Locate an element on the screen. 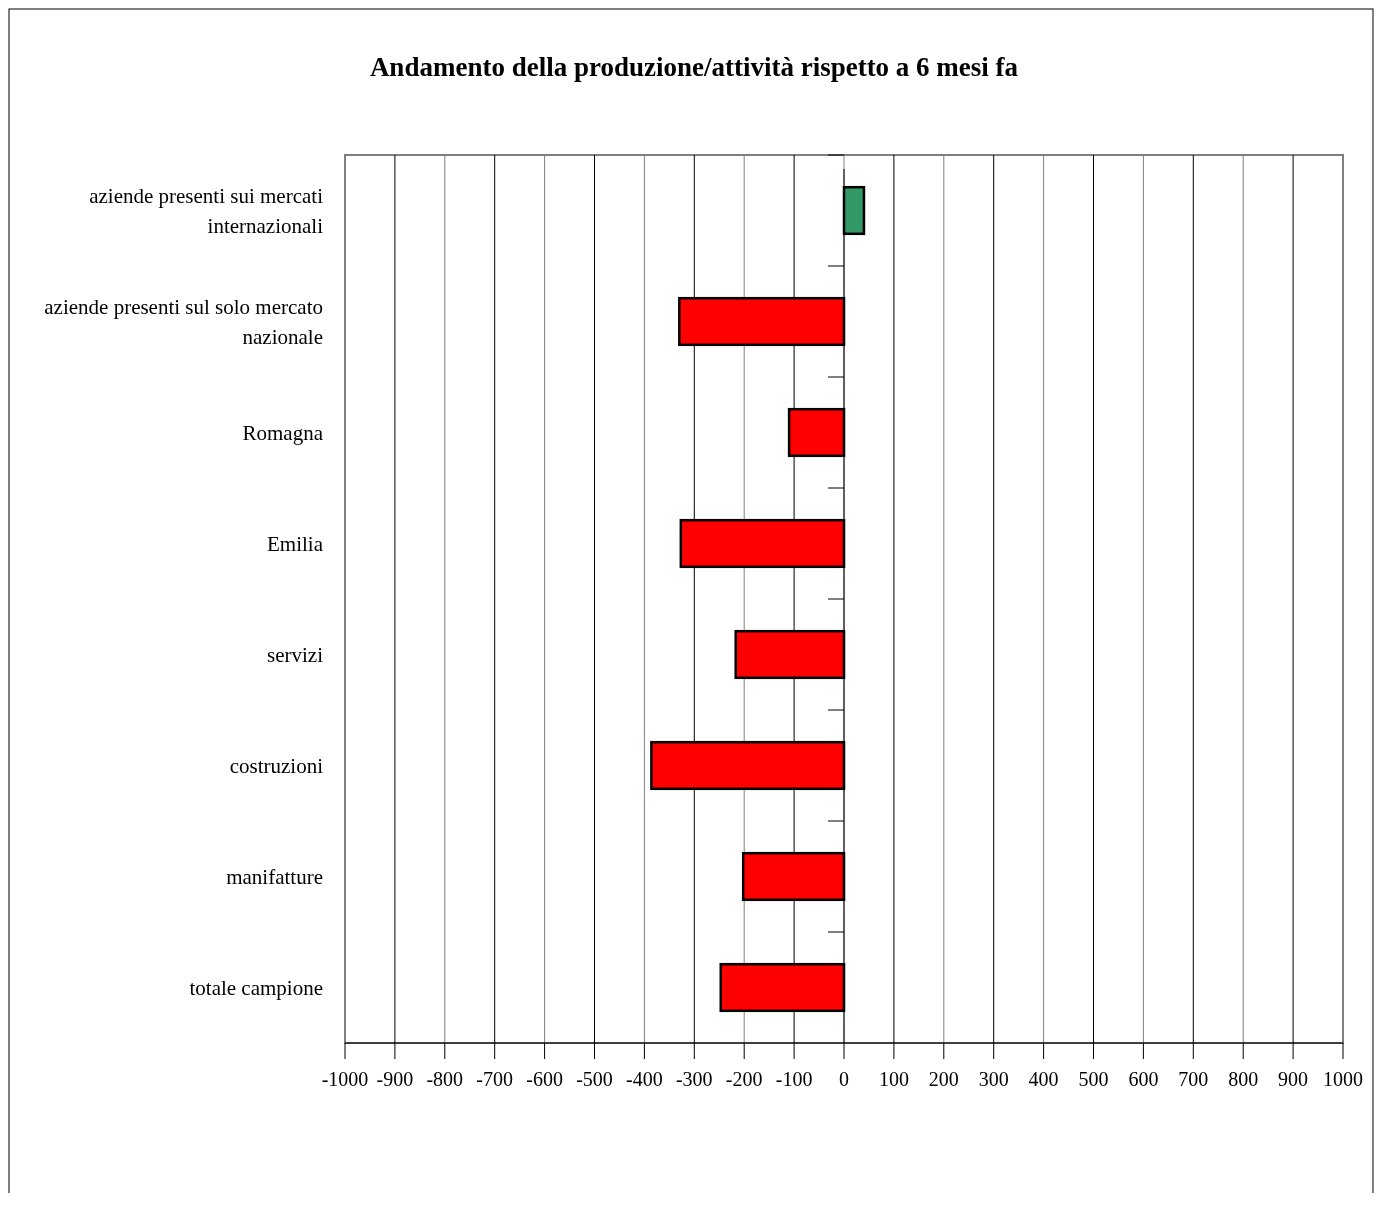 Image resolution: width=1384 pixels, height=1205 pixels. x-tick-label: 200 is located at coordinates (943, 1079).